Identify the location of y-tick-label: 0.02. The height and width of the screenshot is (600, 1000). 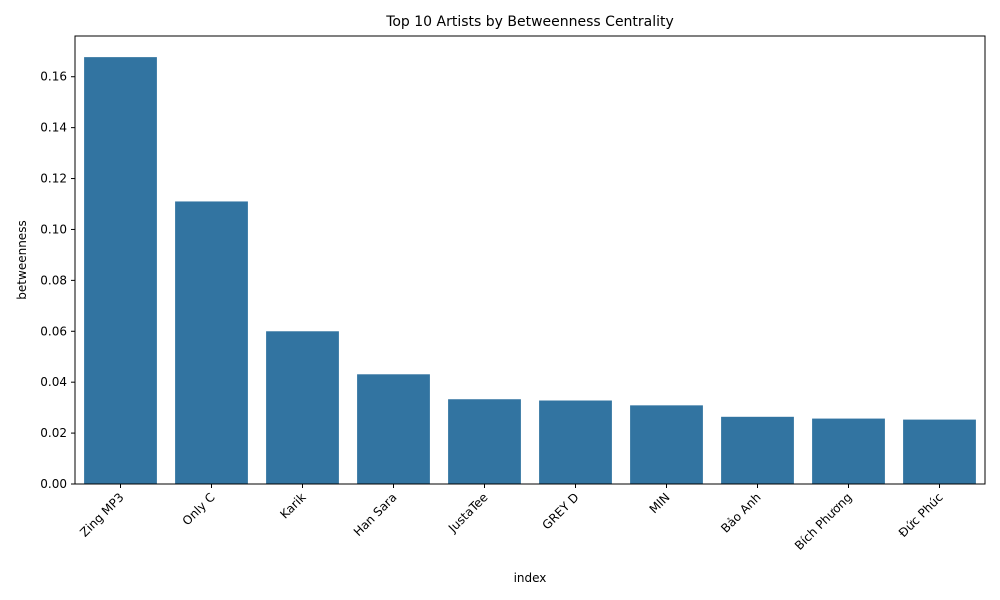
(53, 433).